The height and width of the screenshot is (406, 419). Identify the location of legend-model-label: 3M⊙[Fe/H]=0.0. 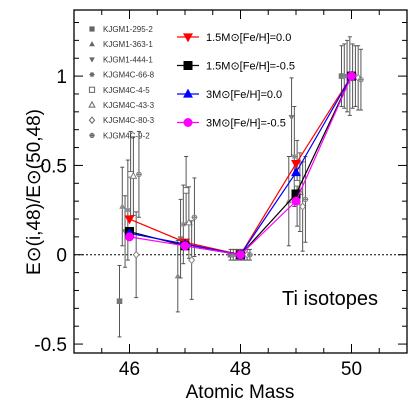
(244, 95).